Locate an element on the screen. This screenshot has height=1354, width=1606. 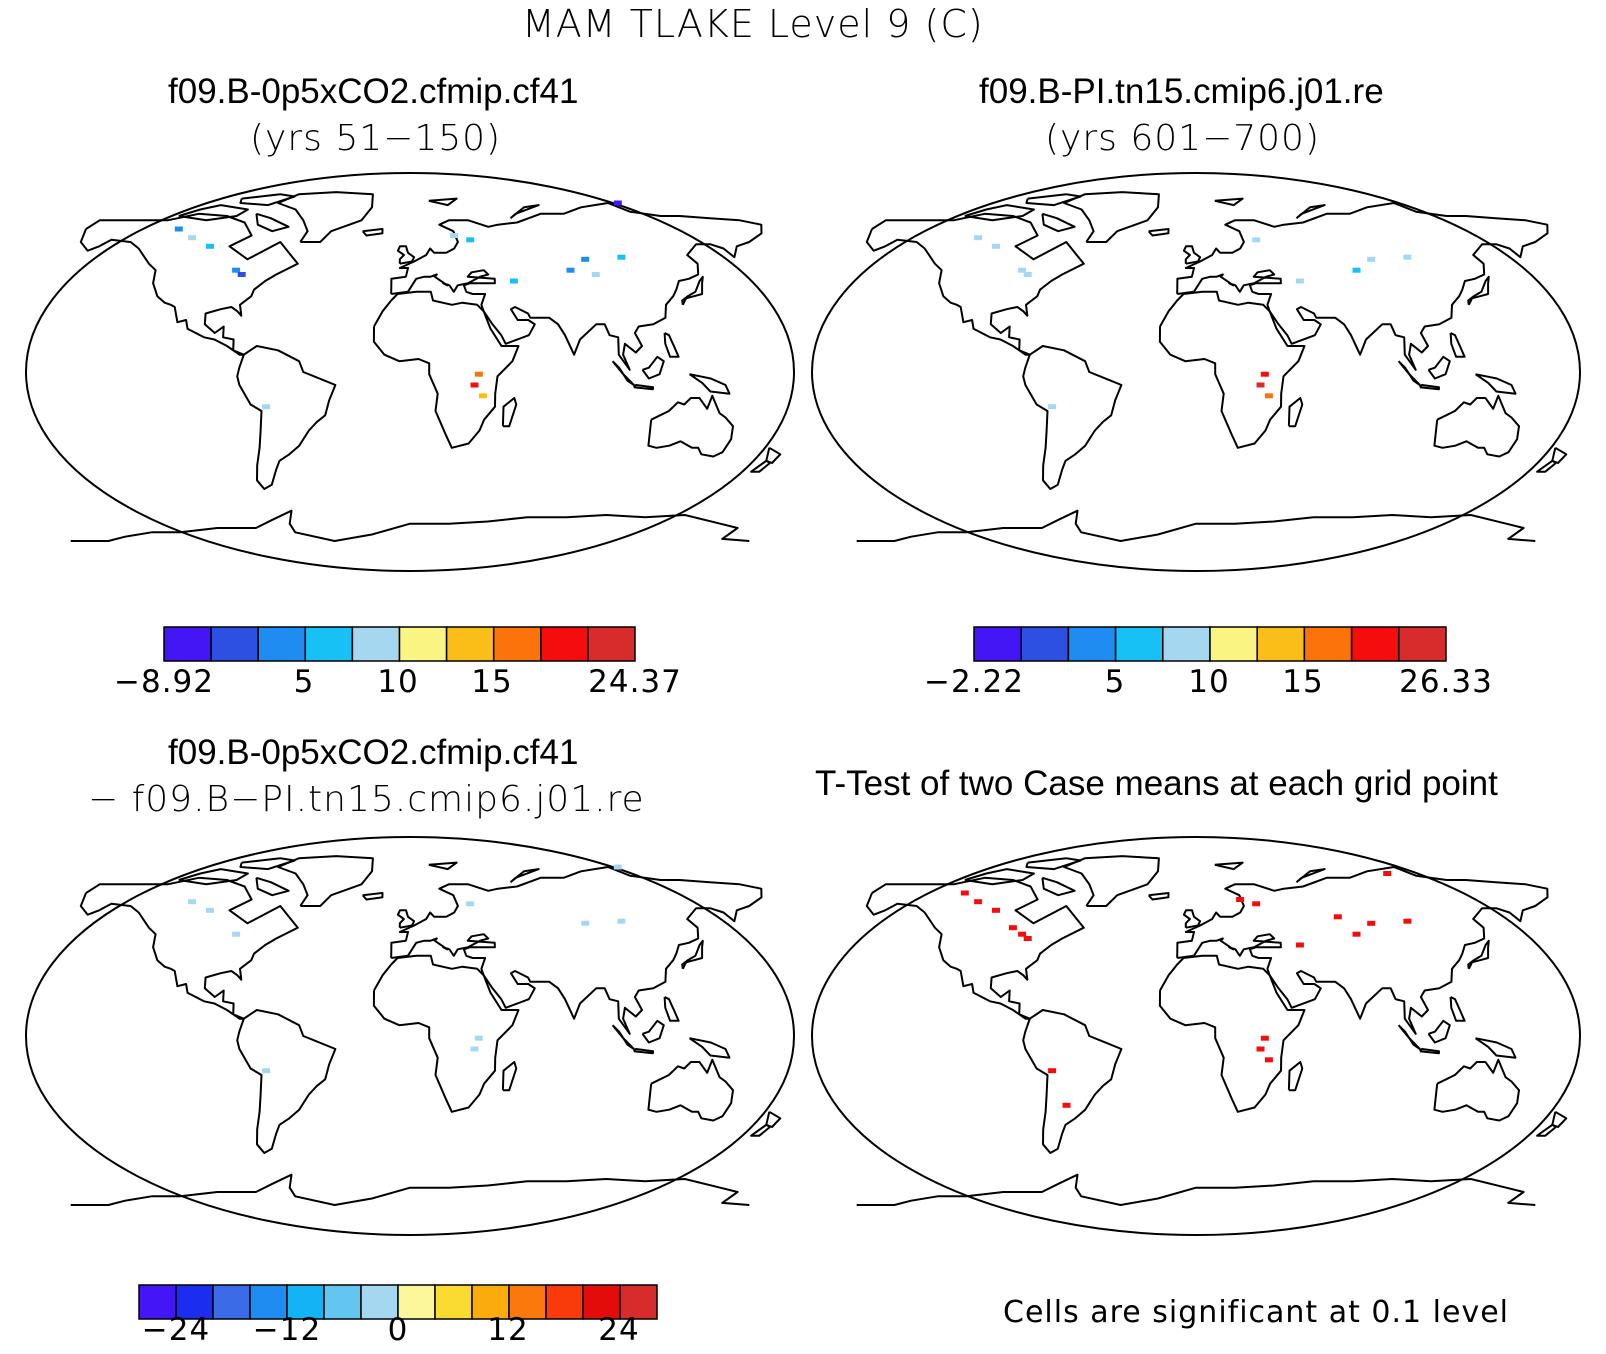
colorbar-bottom-left-label: 24 is located at coordinates (619, 1330).